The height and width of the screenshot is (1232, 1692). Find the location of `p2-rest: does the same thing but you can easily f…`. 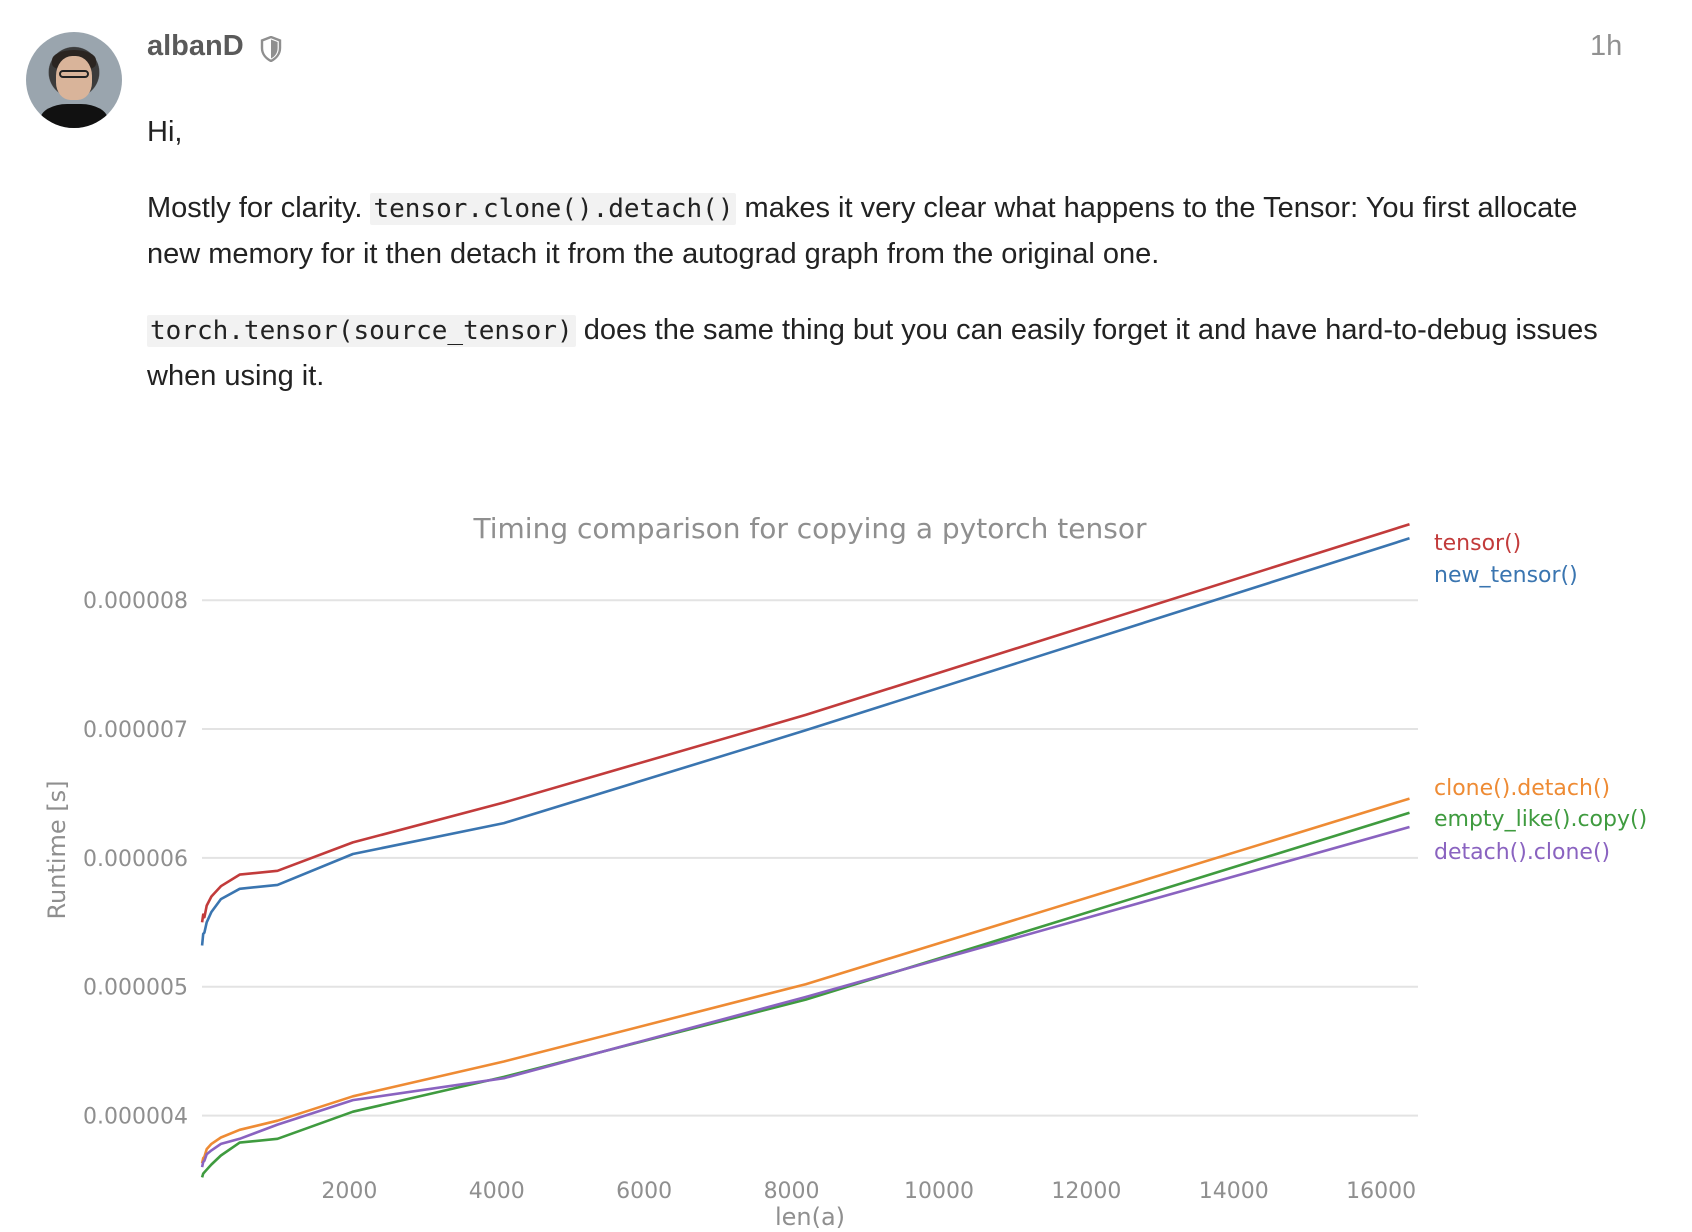

p2-rest: does the same thing but you can easily f… is located at coordinates (872, 353).